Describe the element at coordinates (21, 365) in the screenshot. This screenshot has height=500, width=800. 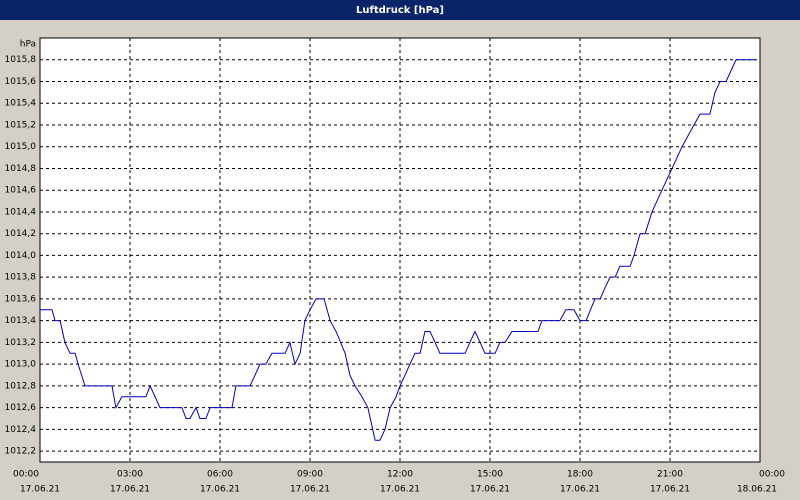
I see `y-tick-label: 1013,0` at that location.